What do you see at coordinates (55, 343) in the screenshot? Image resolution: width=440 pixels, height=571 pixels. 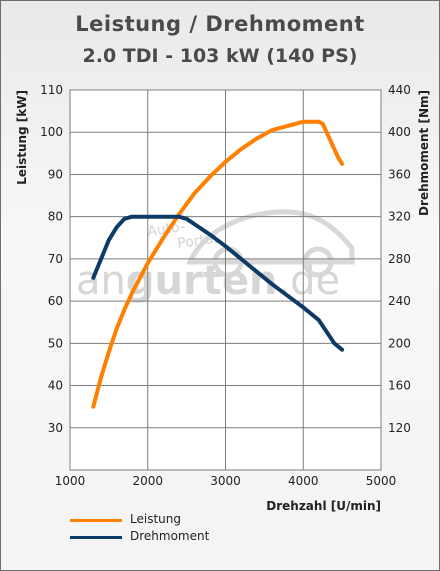 I see `y-tick-label: 50` at bounding box center [55, 343].